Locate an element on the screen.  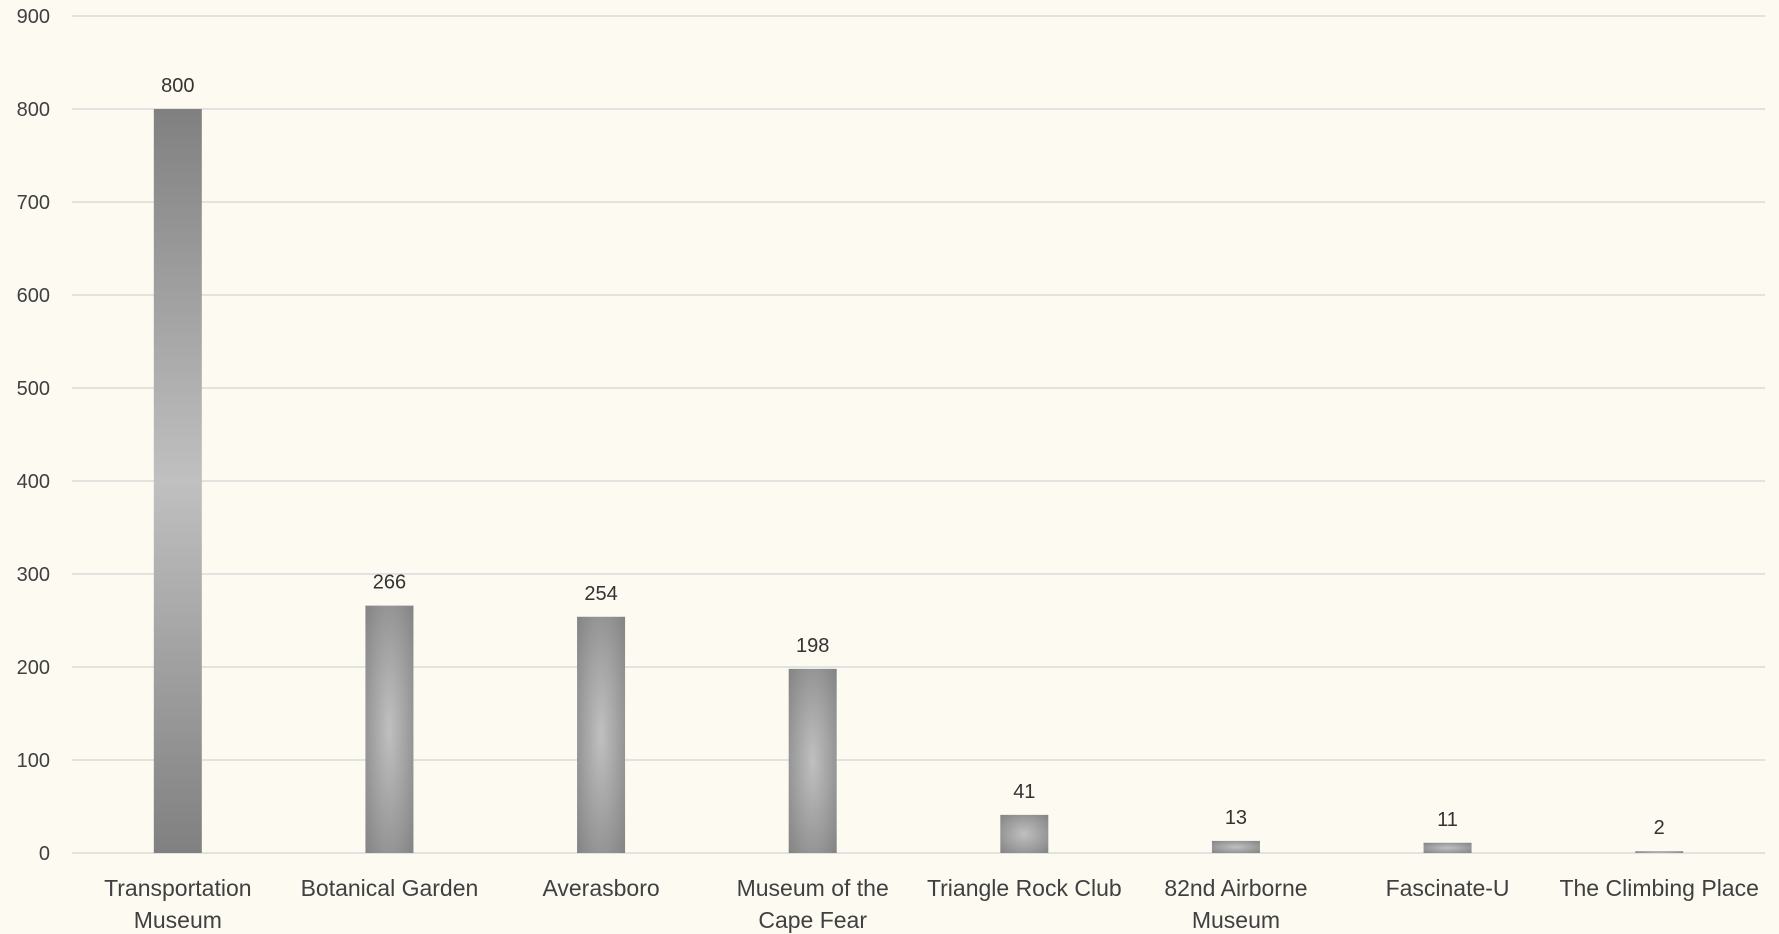
x-tick-label-line: Transportation is located at coordinates (177, 888).